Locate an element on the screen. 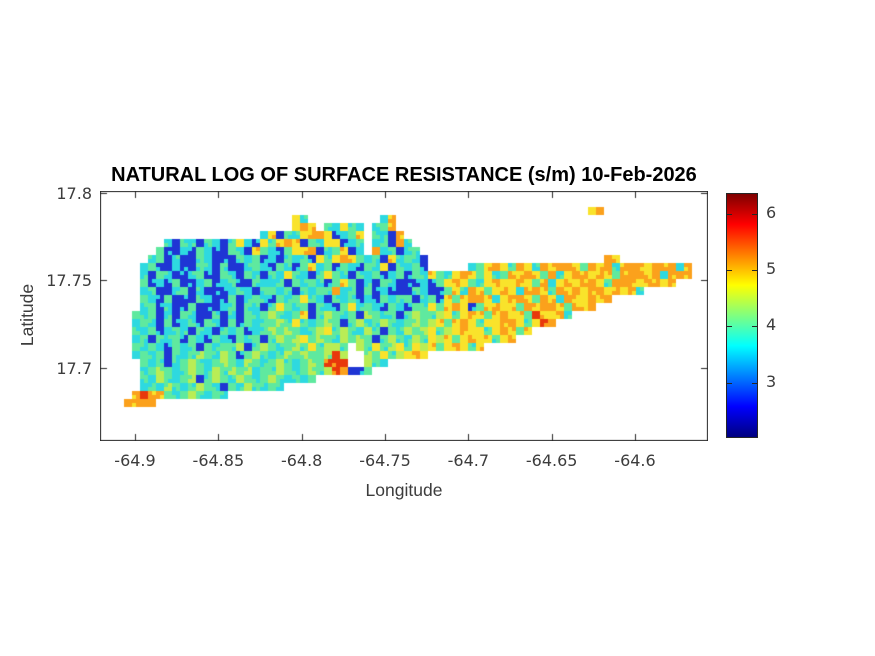  colorbar-tick-label: 4 is located at coordinates (771, 325).